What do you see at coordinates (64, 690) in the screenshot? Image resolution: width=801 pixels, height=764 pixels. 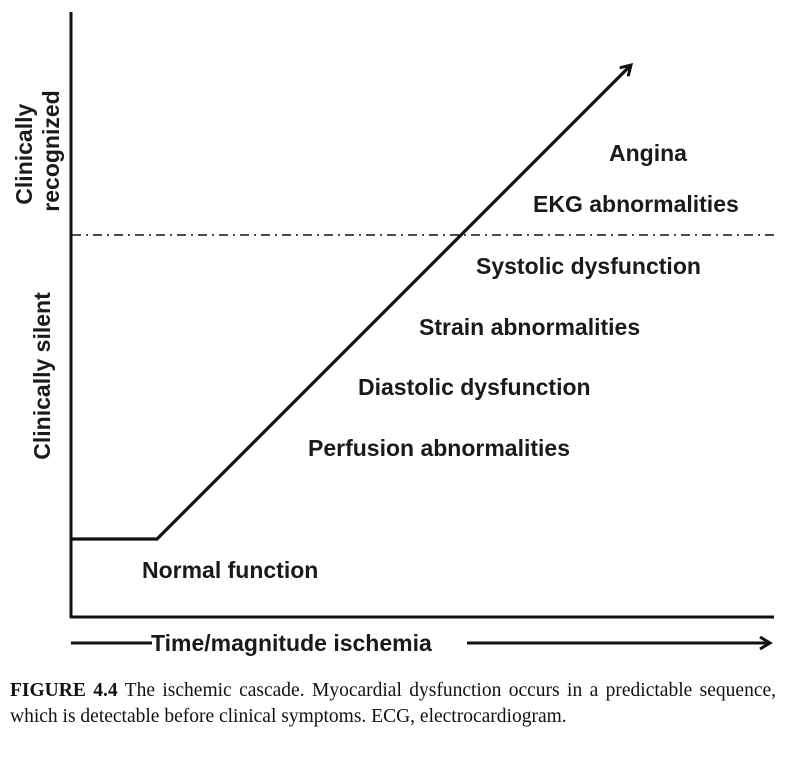 I see `caption-label: FIGURE 4.4` at bounding box center [64, 690].